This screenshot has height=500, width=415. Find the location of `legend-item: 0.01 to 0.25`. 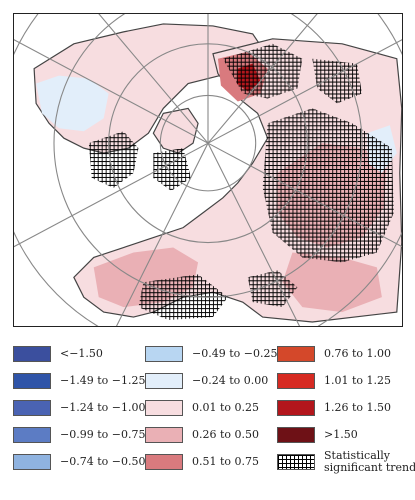

legend-item: 0.01 to 0.25 is located at coordinates (202, 408).